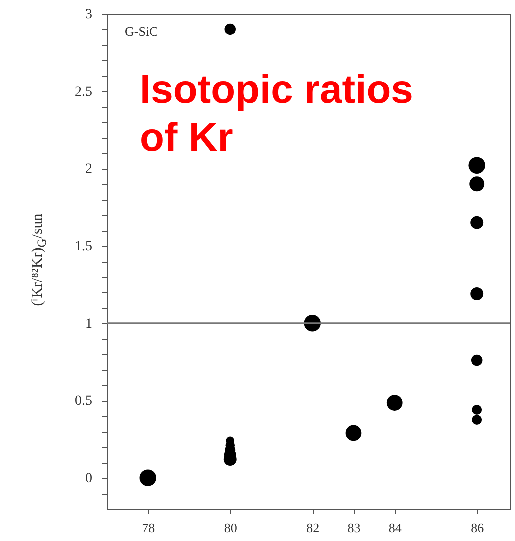 The image size is (515, 541). What do you see at coordinates (89, 479) in the screenshot?
I see `y-tick-label: 0` at bounding box center [89, 479].